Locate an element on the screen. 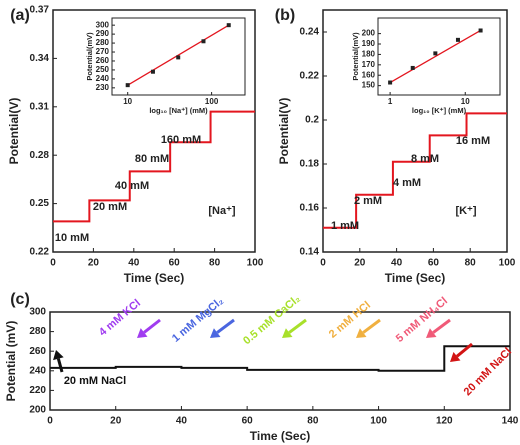 The width and height of the screenshot is (520, 445). y-tick-label: 280 is located at coordinates (103, 42).